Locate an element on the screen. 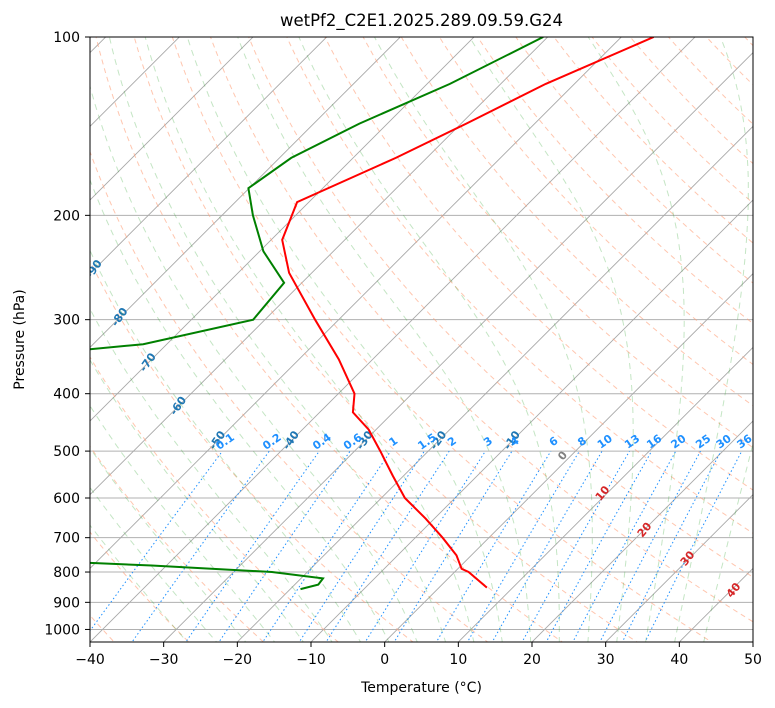 Image resolution: width=775 pixels, height=708 pixels. chart-title: wetPf2_C2E1.2025.289.09.59.G24 is located at coordinates (421, 21).